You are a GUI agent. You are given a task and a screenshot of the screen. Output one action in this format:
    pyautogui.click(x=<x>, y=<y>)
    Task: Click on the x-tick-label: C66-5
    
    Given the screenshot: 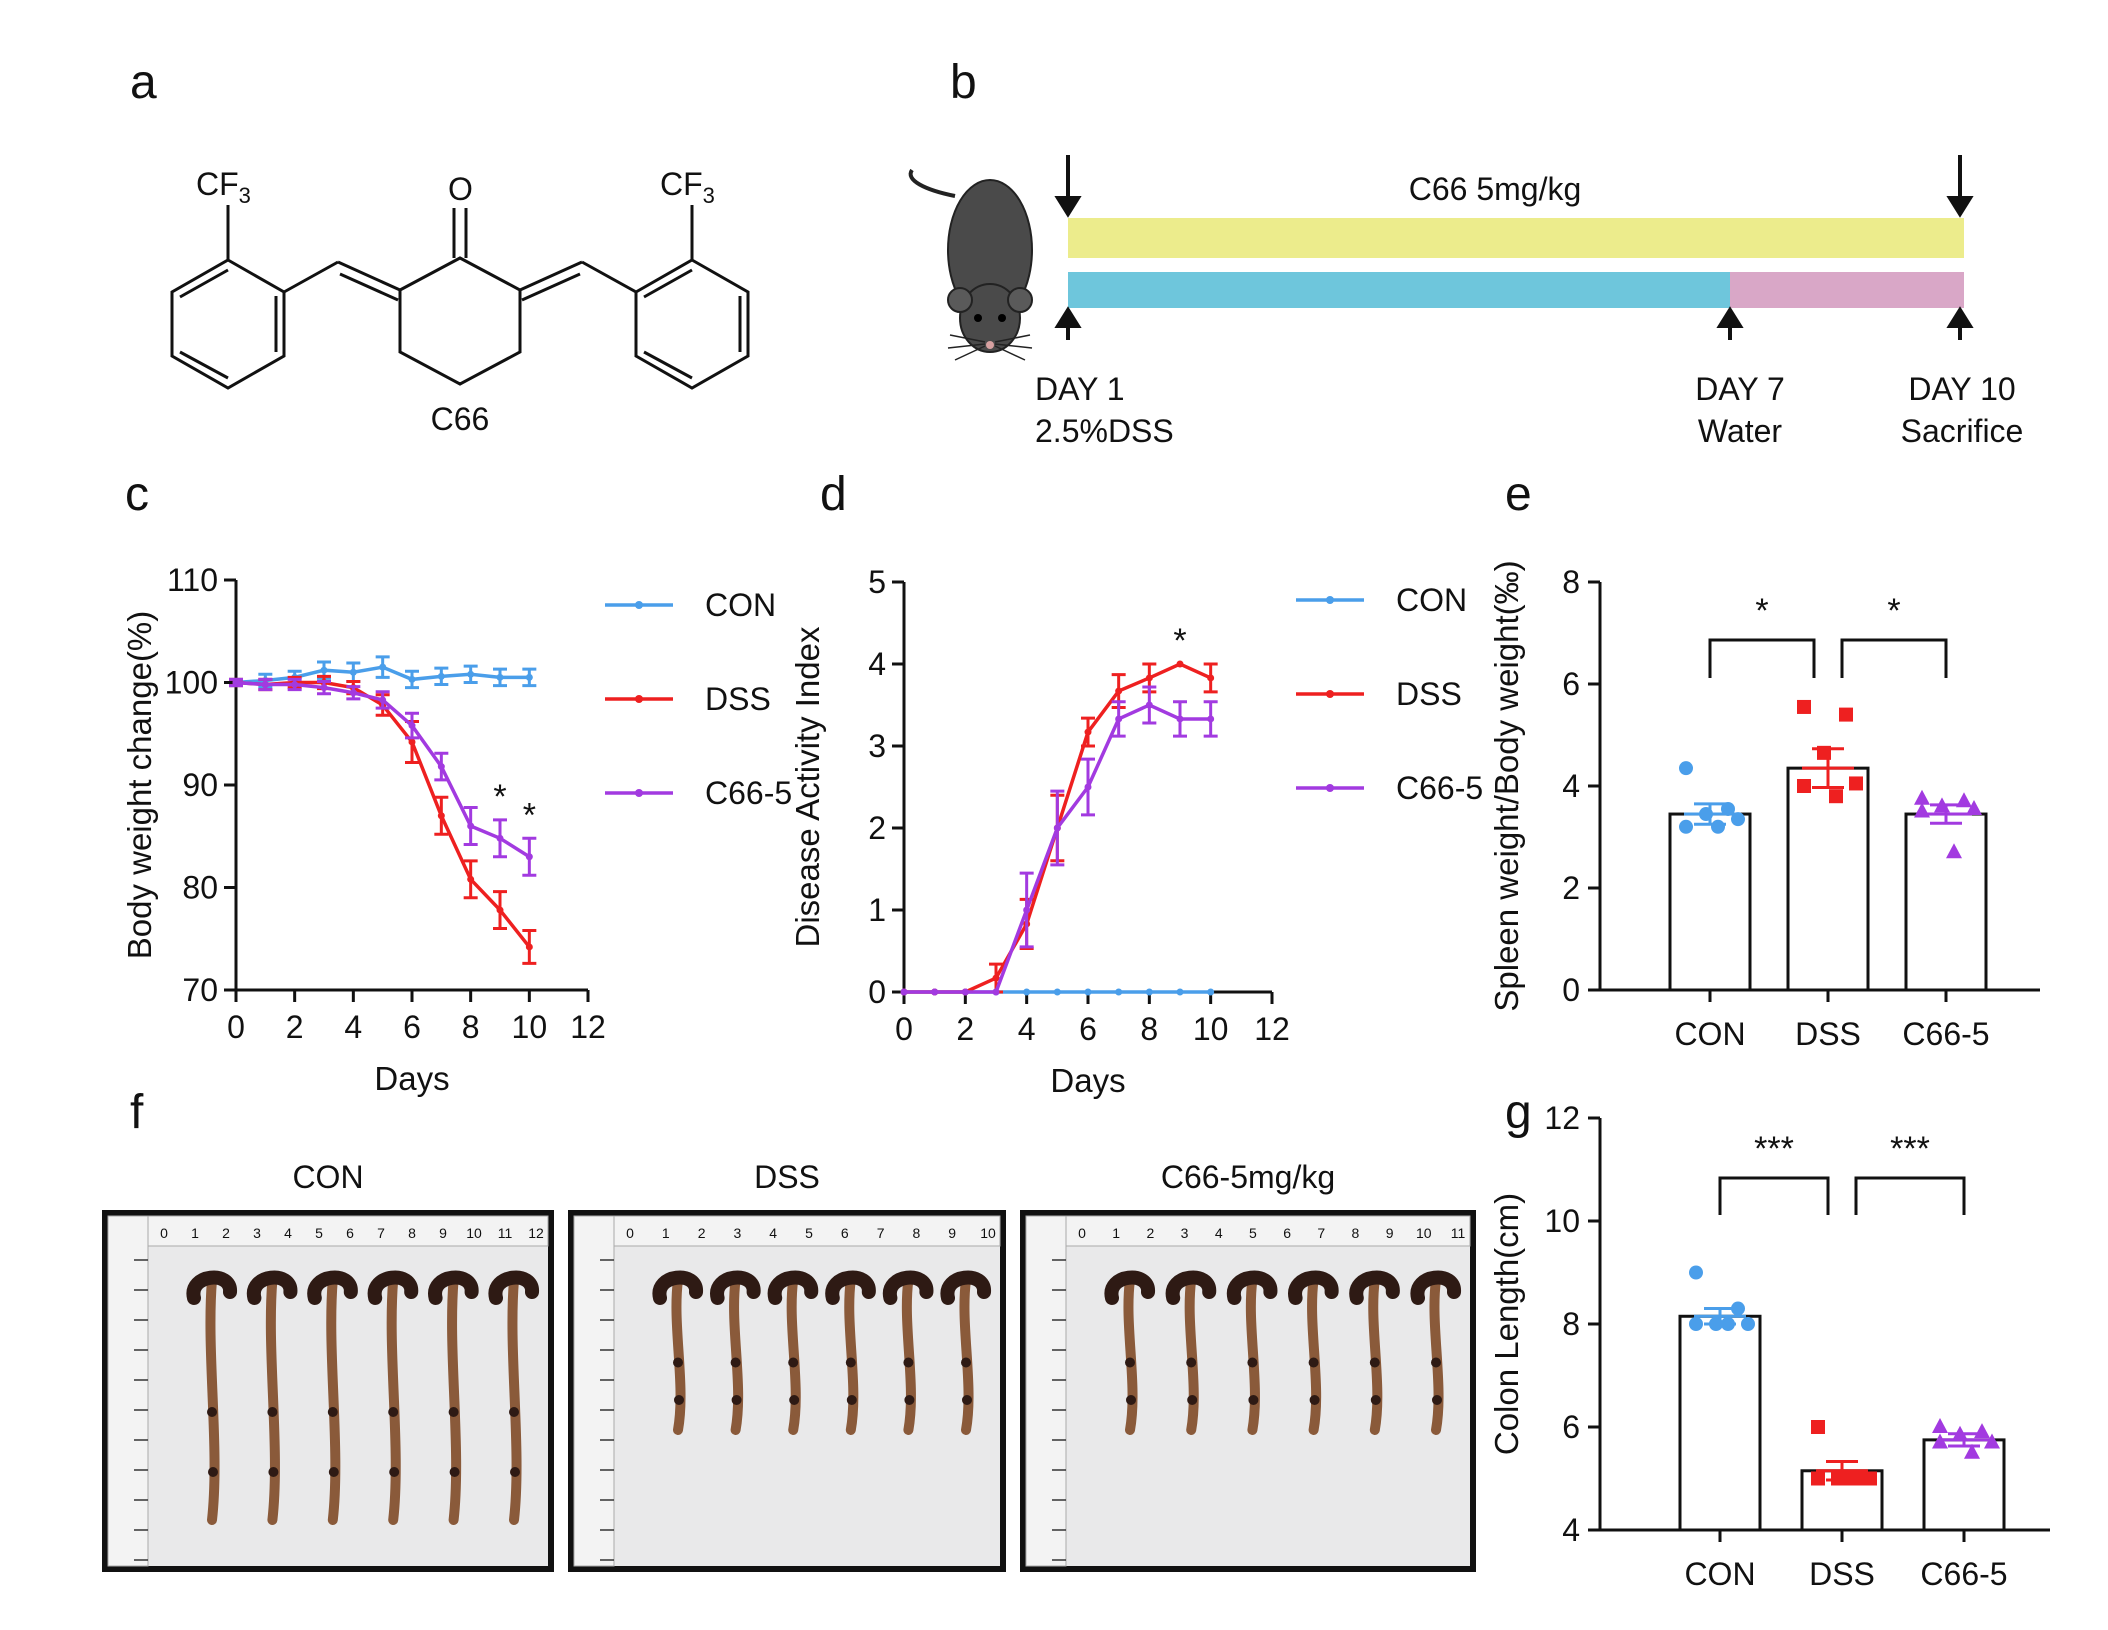 What is the action you would take?
    pyautogui.click(x=1963, y=1574)
    